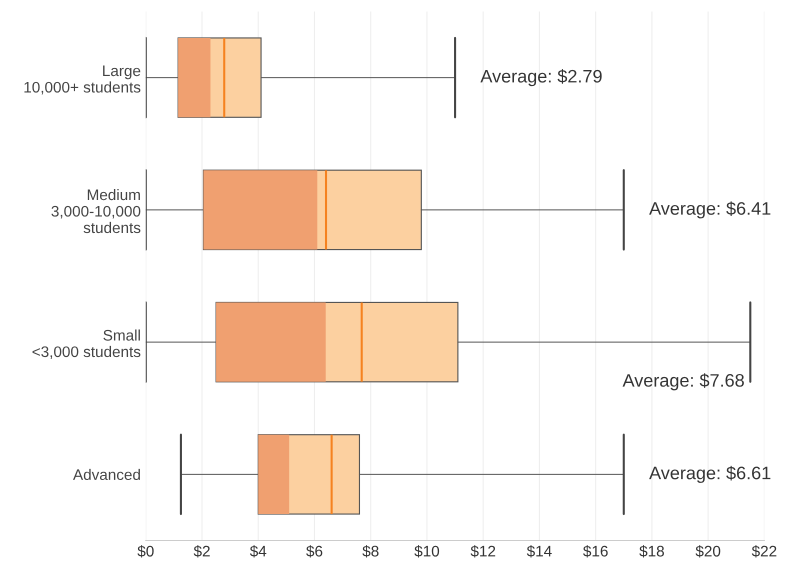  I want to click on annotation: Average: $6.61, so click(709, 474).